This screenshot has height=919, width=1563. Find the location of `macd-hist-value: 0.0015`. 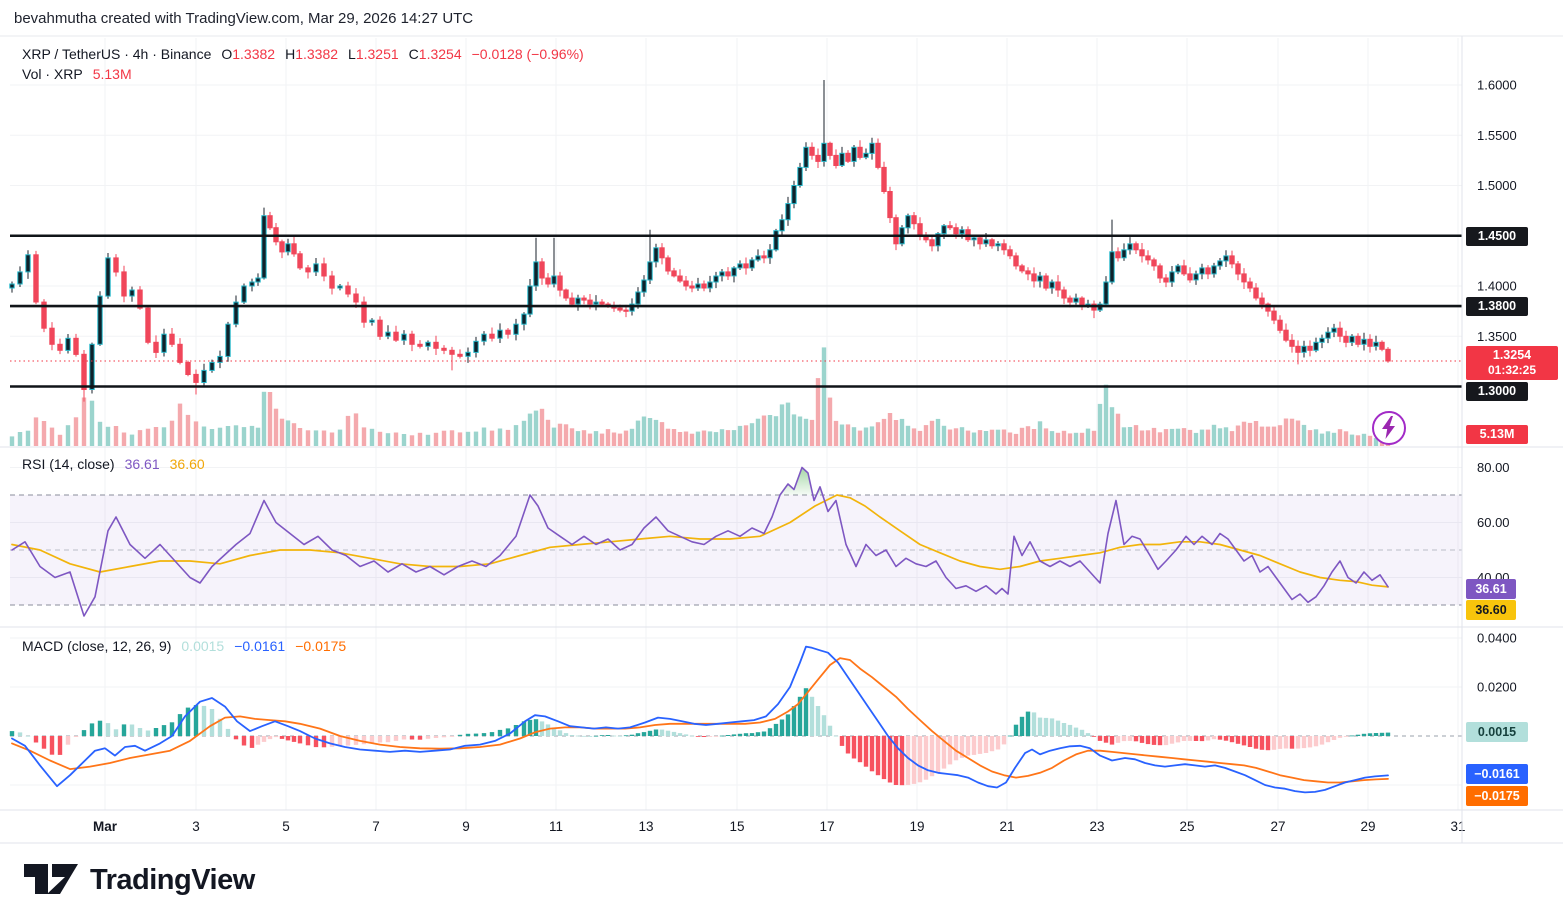

macd-hist-value: 0.0015 is located at coordinates (203, 646).